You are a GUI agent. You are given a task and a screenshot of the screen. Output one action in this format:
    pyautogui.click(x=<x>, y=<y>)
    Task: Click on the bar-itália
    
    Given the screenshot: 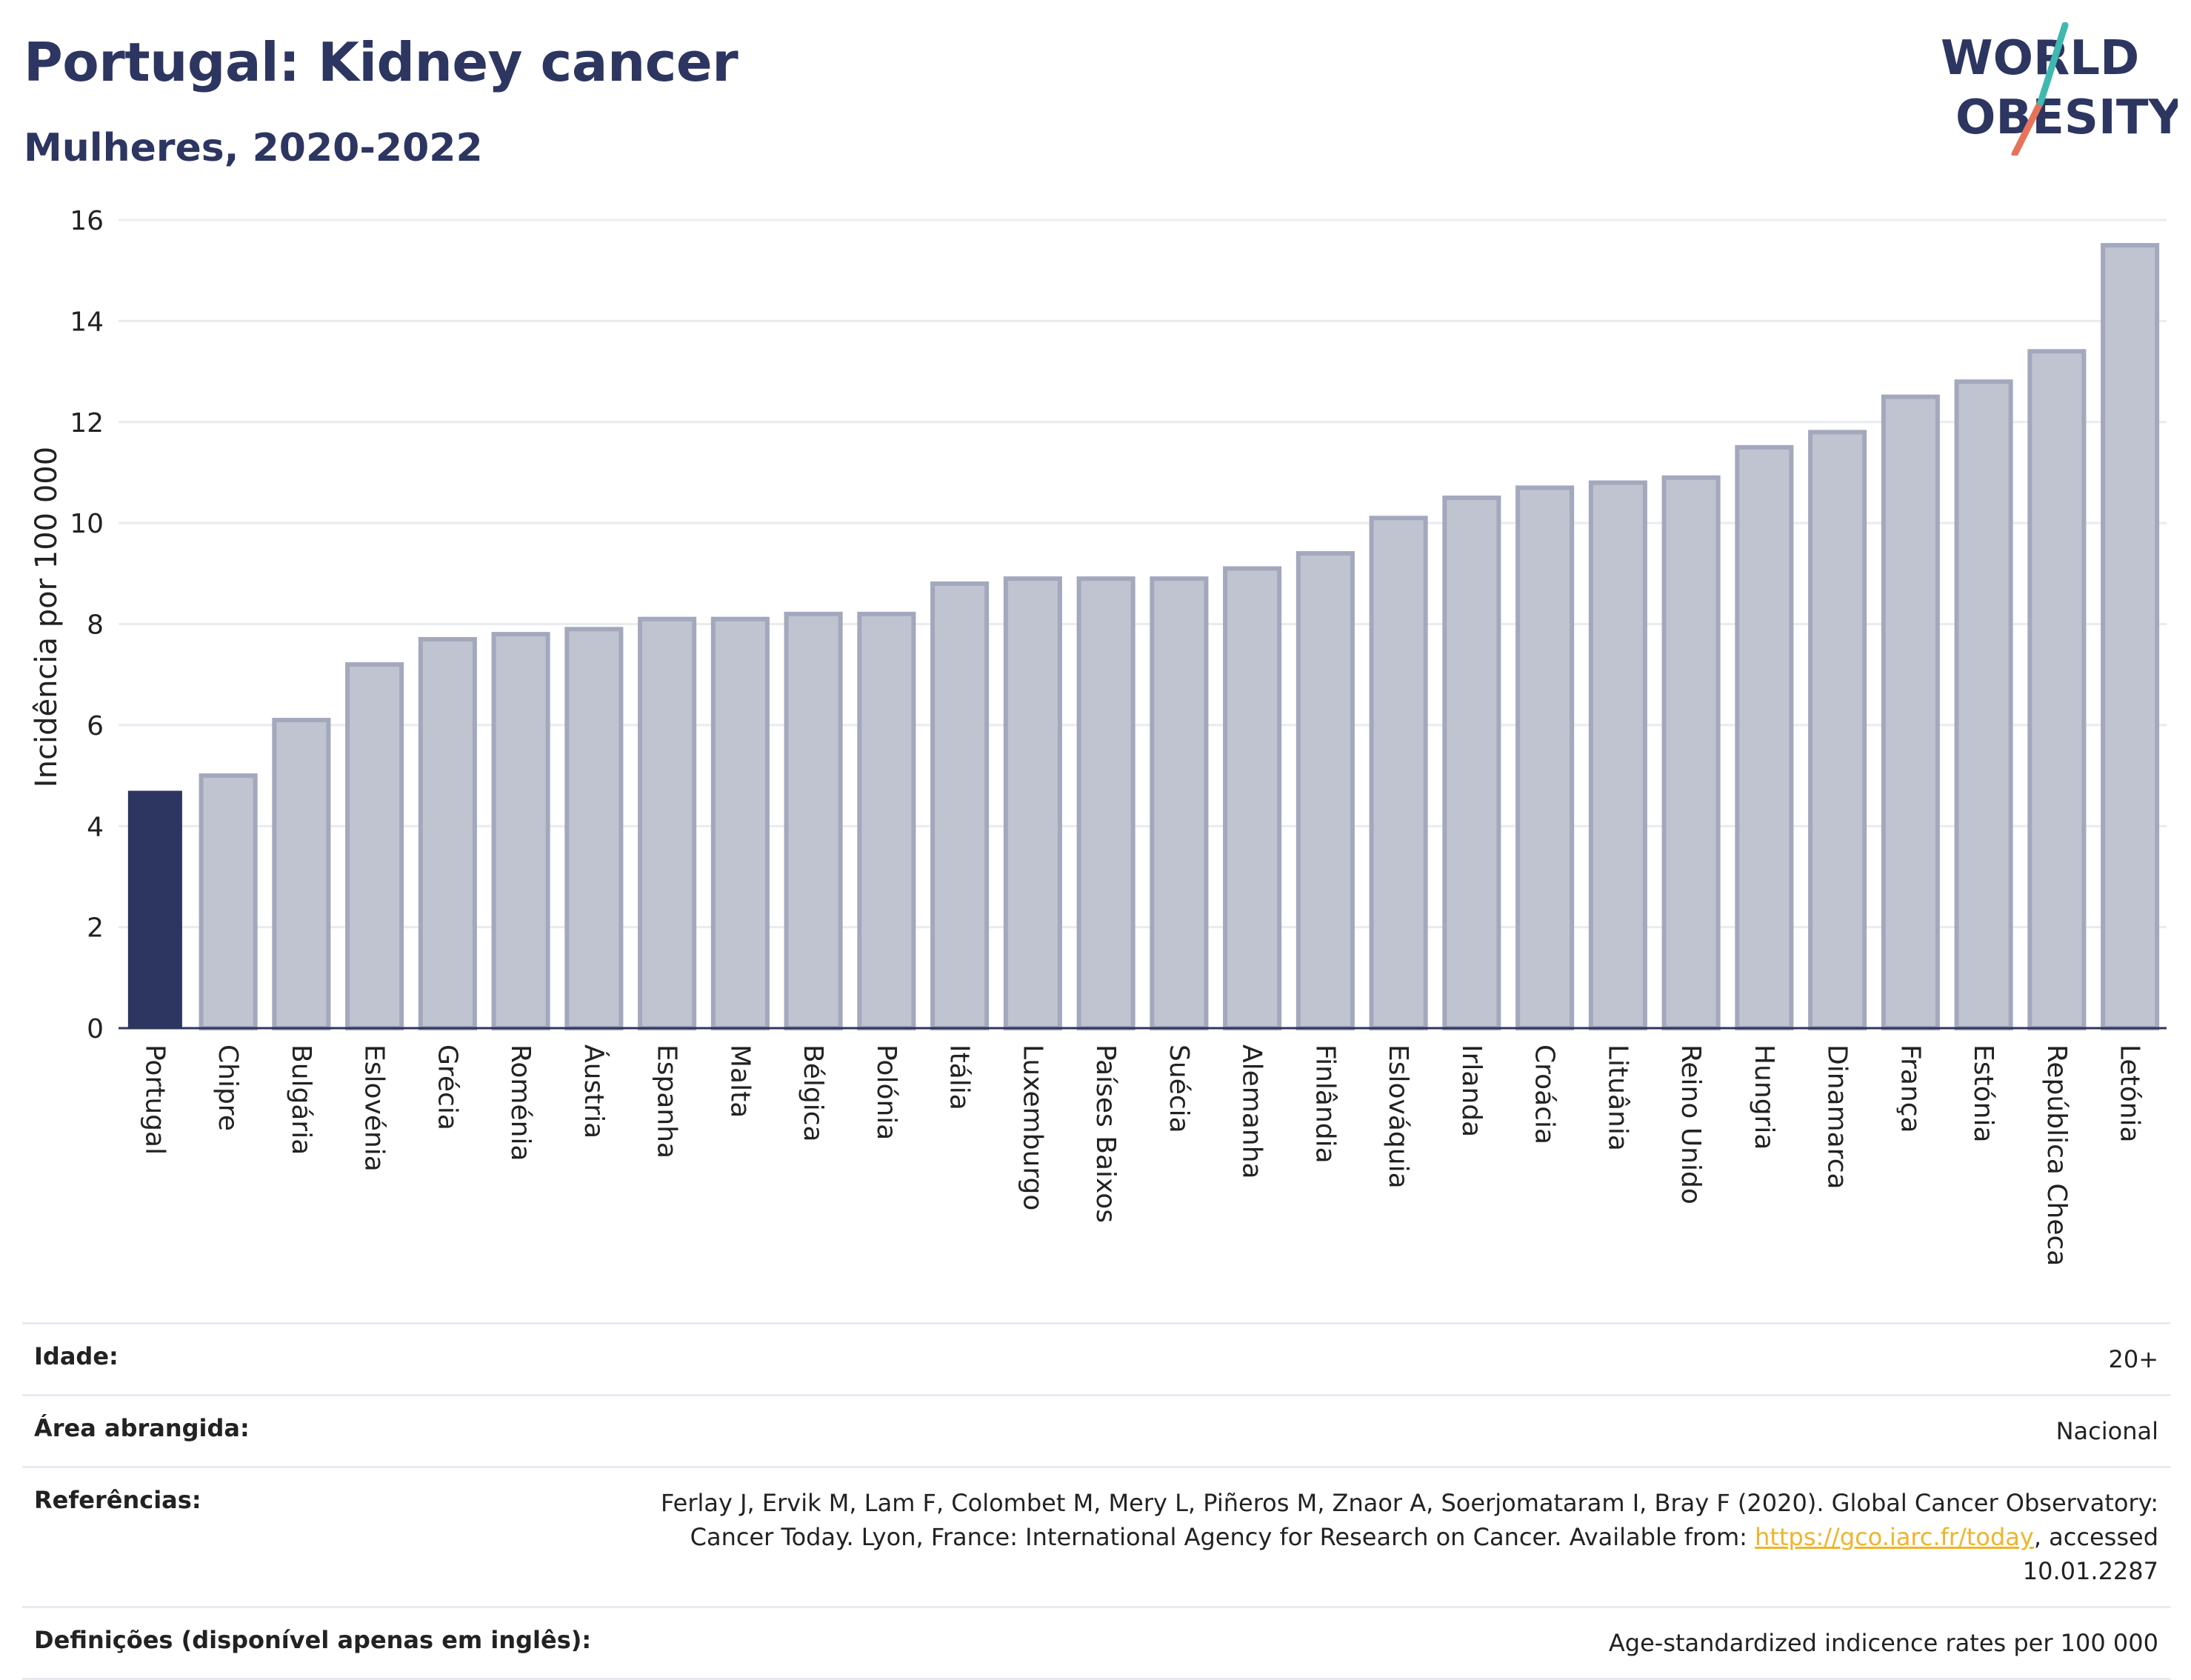 What is the action you would take?
    pyautogui.click(x=960, y=806)
    